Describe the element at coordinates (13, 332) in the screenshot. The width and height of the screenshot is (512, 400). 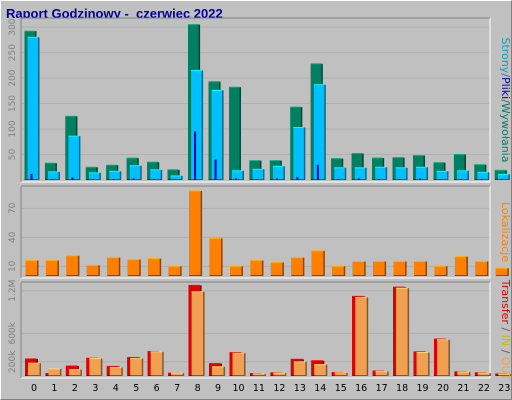
I see `y-tick-label-transfer: 600k` at that location.